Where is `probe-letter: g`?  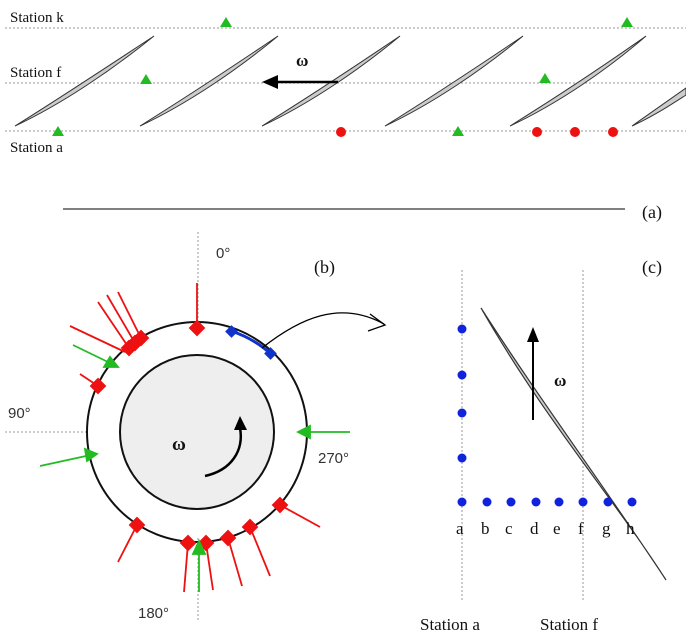 probe-letter: g is located at coordinates (606, 528).